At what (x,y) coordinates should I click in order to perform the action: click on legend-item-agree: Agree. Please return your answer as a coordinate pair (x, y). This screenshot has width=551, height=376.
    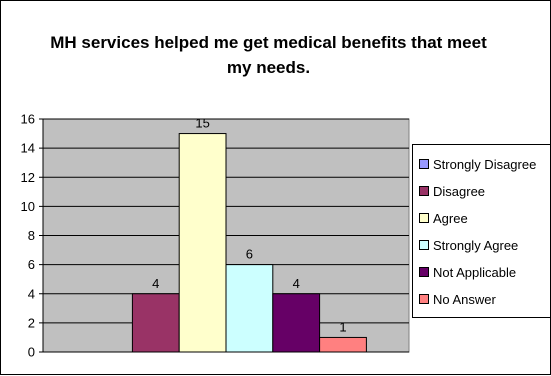
    Looking at the image, I should click on (443, 218).